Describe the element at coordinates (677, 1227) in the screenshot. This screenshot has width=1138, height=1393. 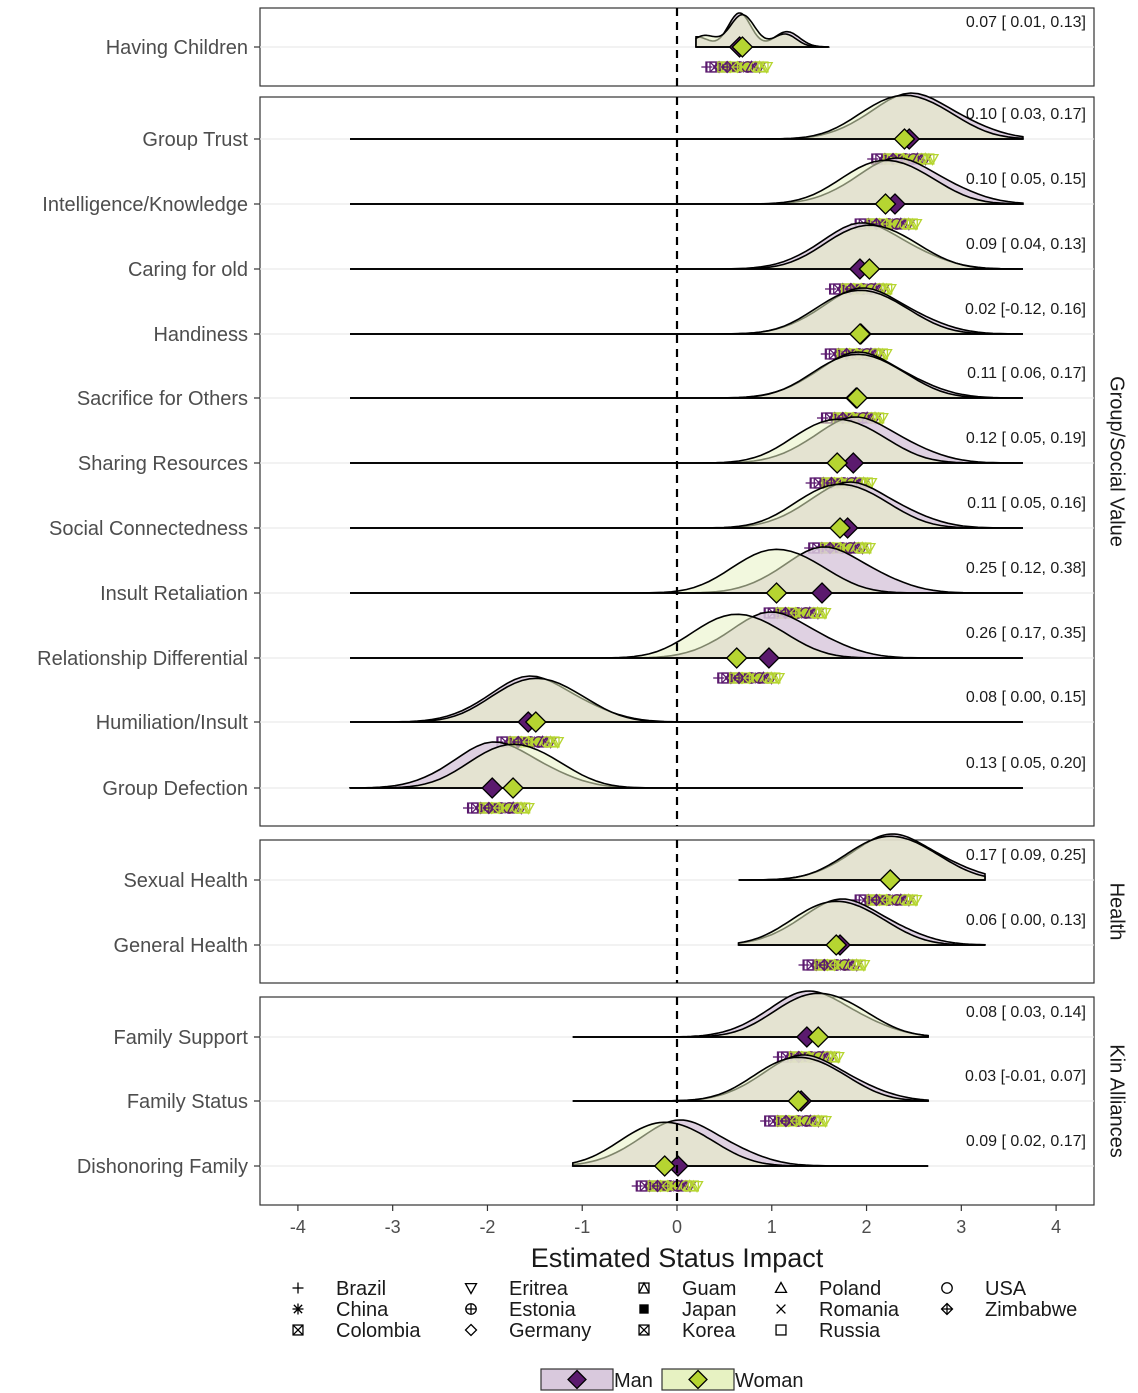
I see `x-tick-label: 0` at that location.